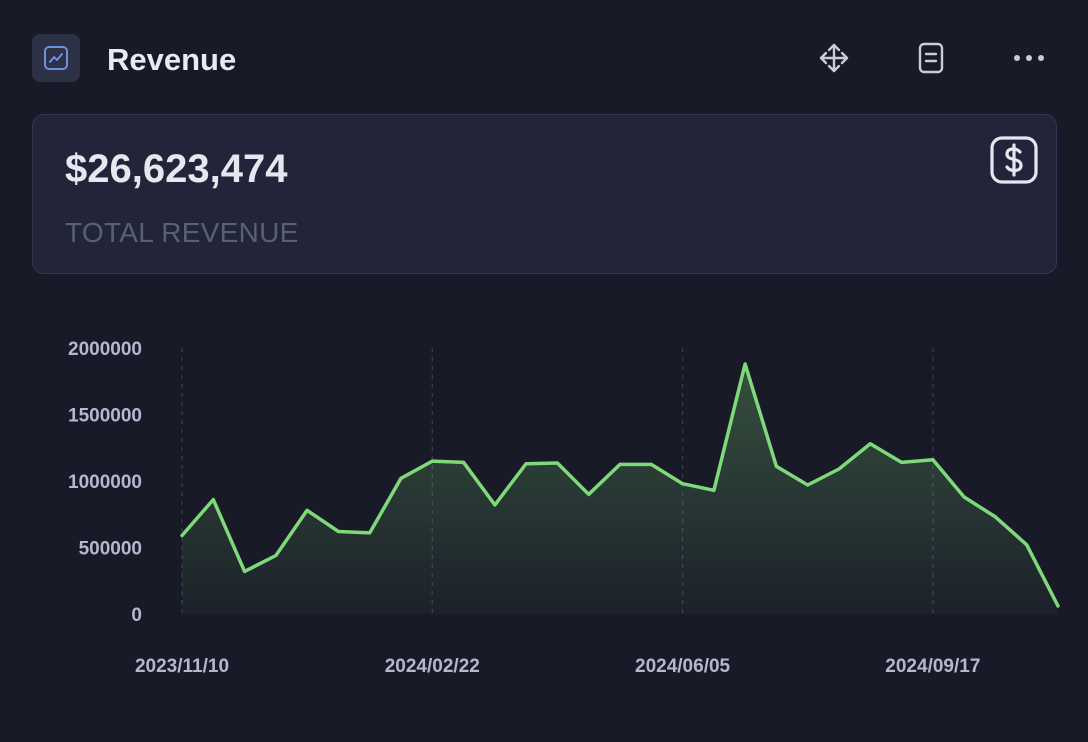 This screenshot has width=1088, height=742. What do you see at coordinates (105, 349) in the screenshot?
I see `y-tick-label: 2000000` at bounding box center [105, 349].